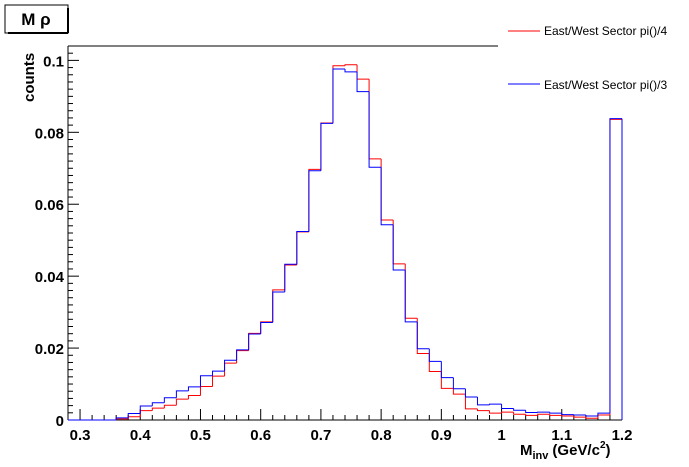  I want to click on y-tick-label: 0.08, so click(49, 133).